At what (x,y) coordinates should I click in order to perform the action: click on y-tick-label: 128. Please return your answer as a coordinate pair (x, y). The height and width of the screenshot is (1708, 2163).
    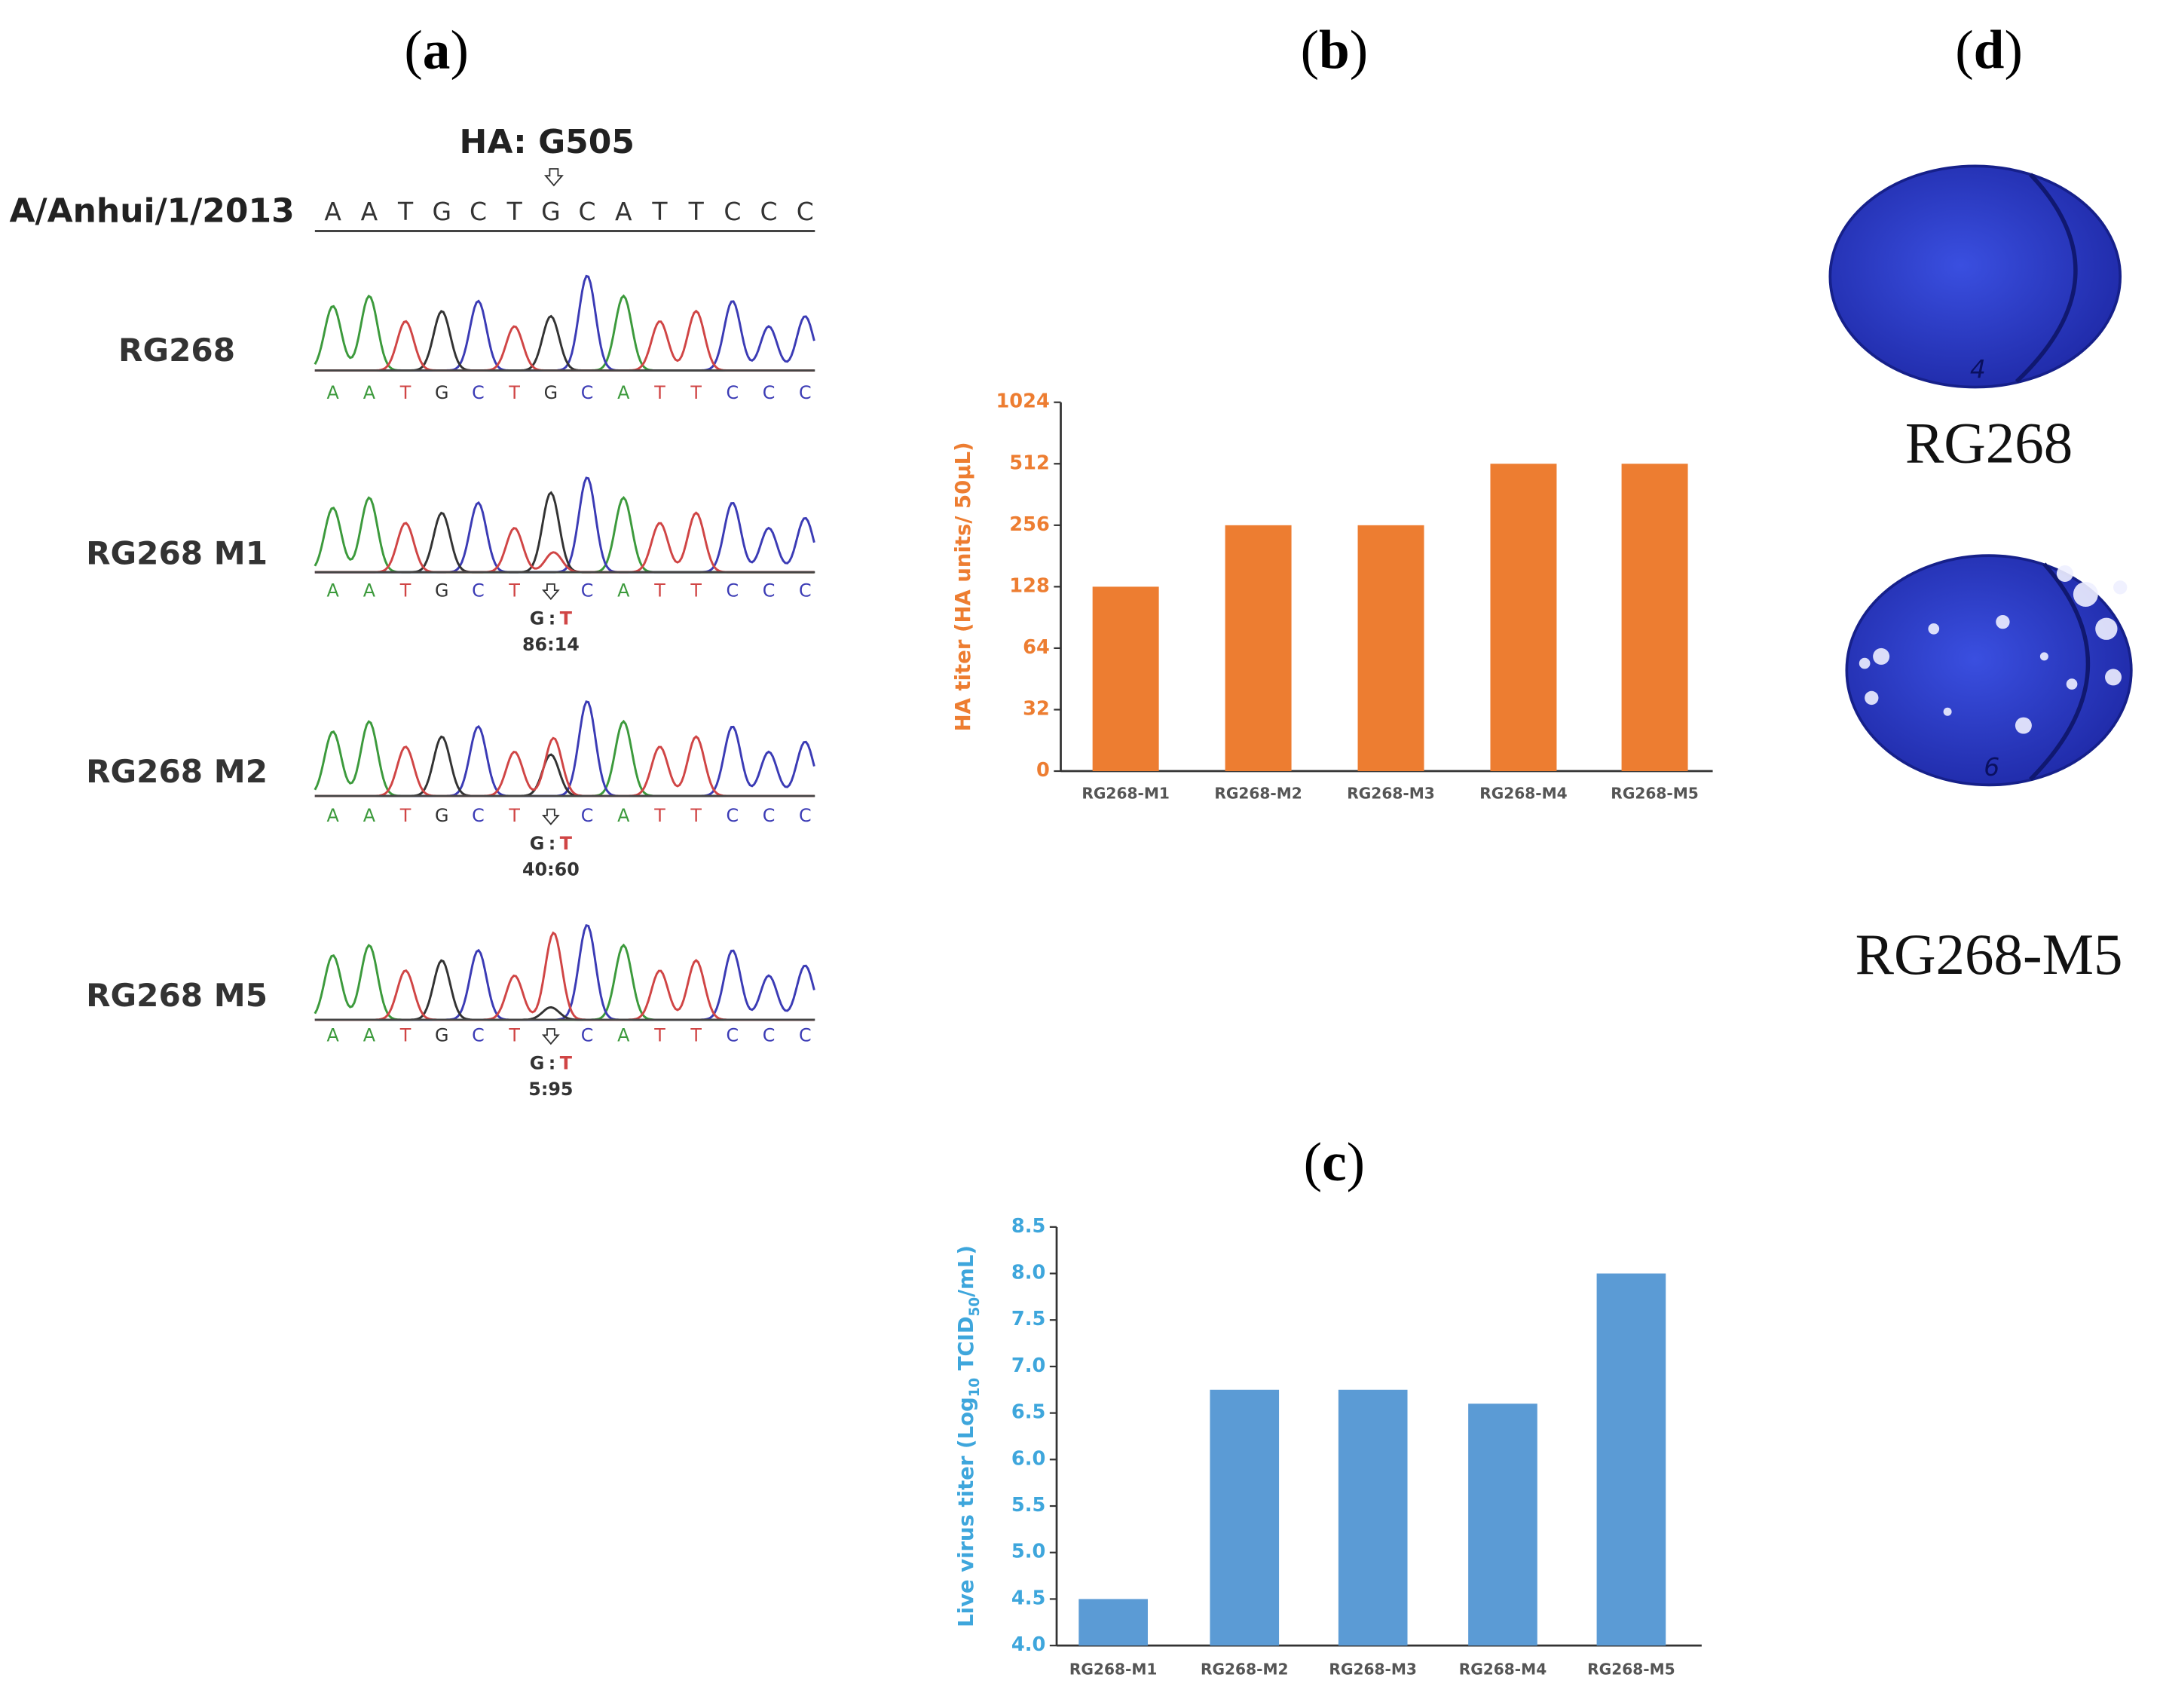
    Looking at the image, I should click on (1029, 585).